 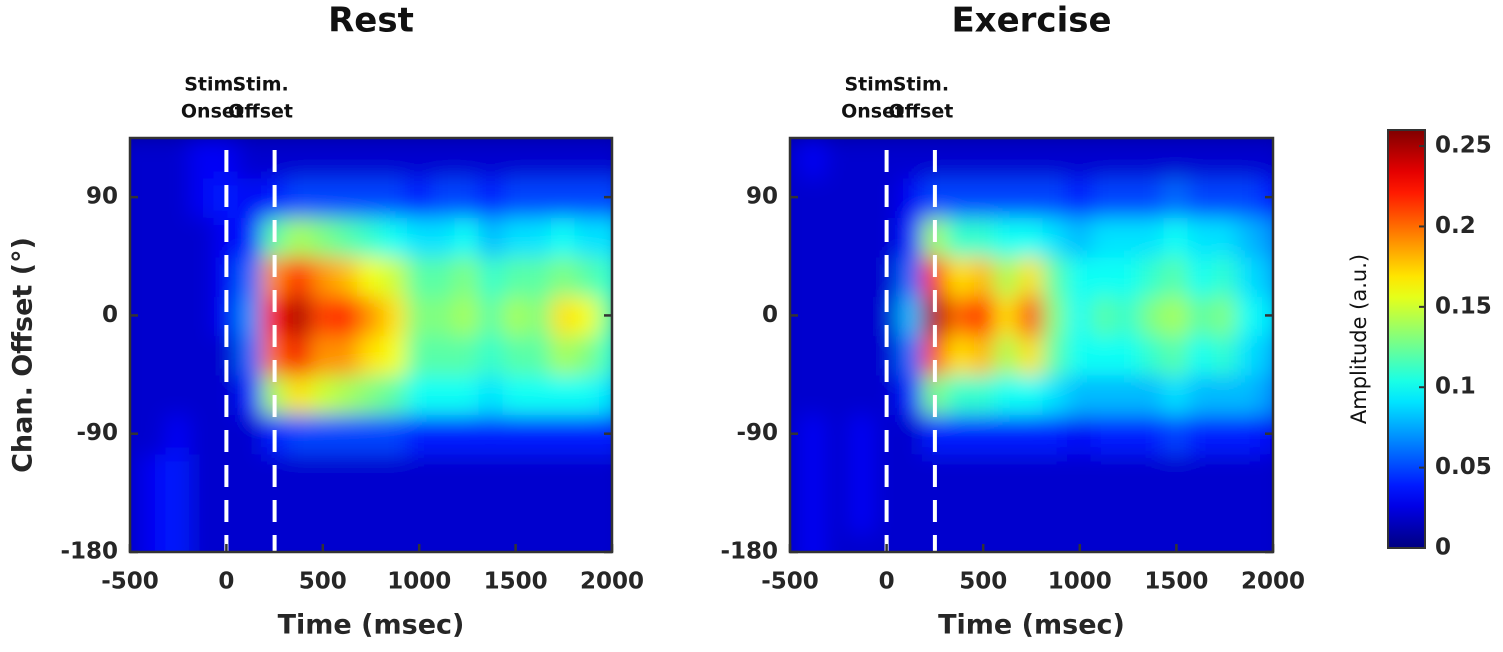 What do you see at coordinates (212, 112) in the screenshot?
I see `annotation-label: Onset` at bounding box center [212, 112].